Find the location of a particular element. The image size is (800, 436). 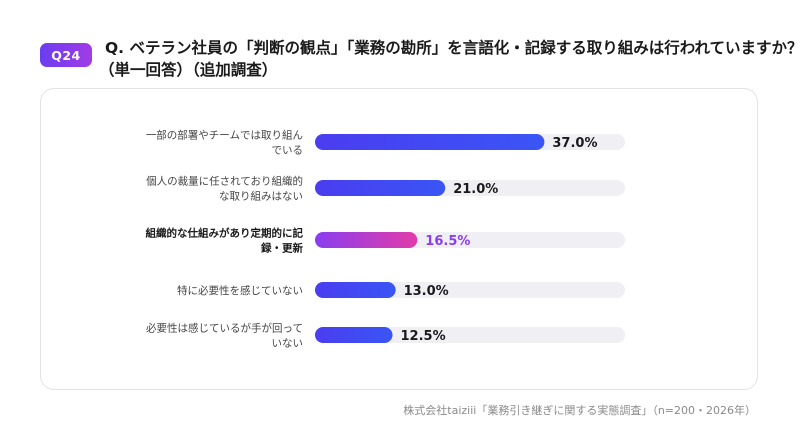

category-label: 特に必要性を感じていない is located at coordinates (240, 290).